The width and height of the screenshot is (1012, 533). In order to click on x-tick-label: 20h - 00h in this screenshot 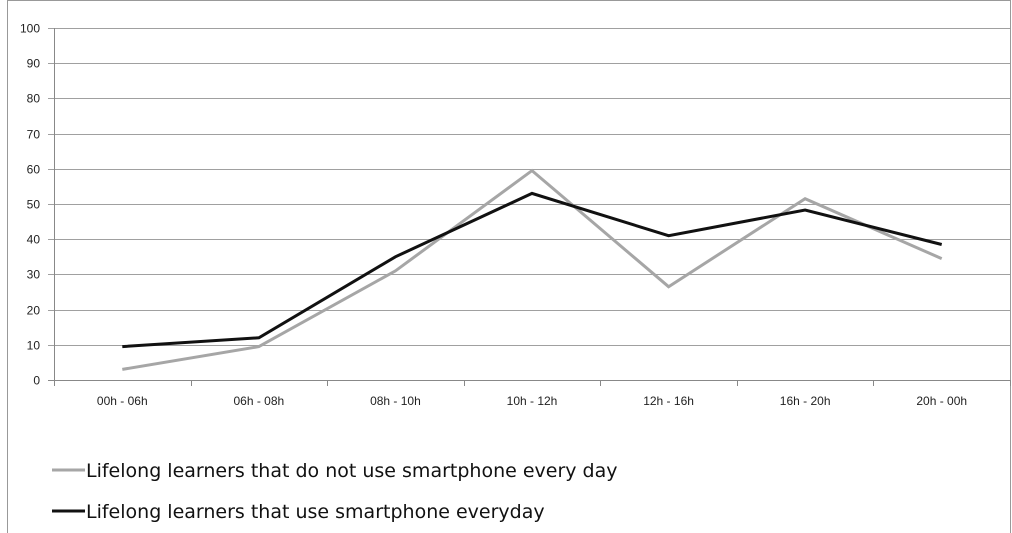, I will do `click(941, 401)`.